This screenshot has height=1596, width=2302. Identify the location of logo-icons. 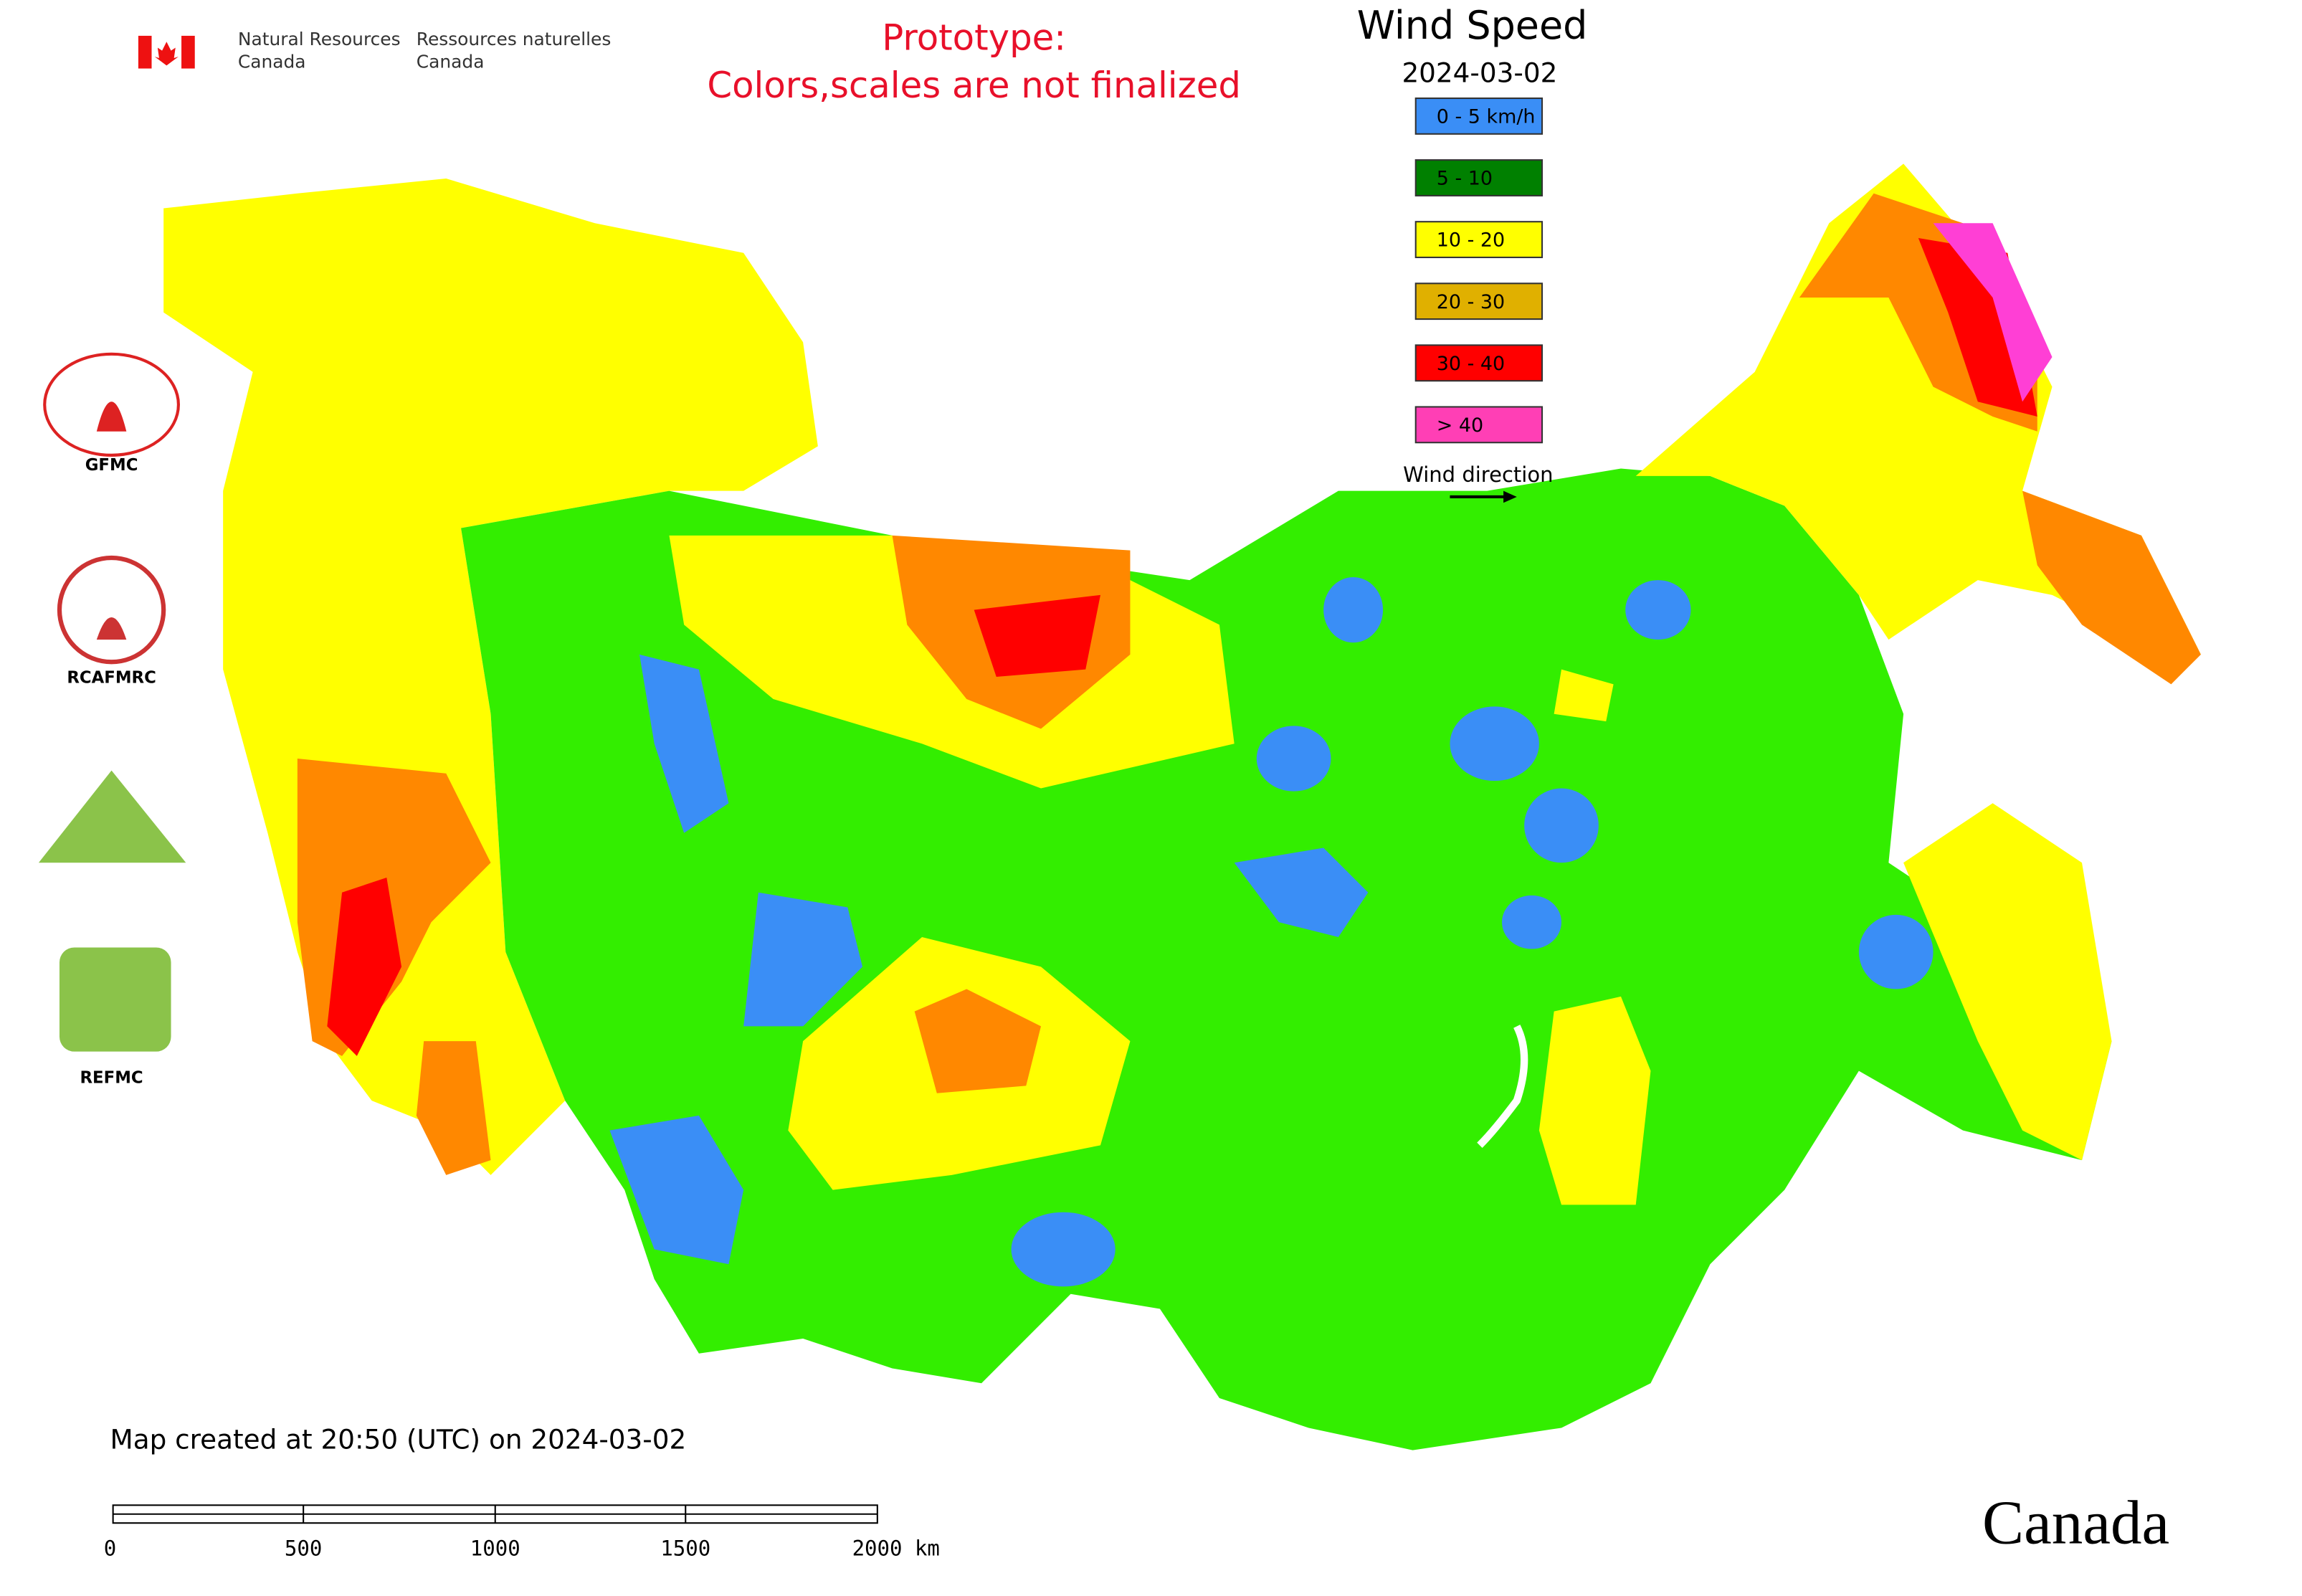
(112, 702).